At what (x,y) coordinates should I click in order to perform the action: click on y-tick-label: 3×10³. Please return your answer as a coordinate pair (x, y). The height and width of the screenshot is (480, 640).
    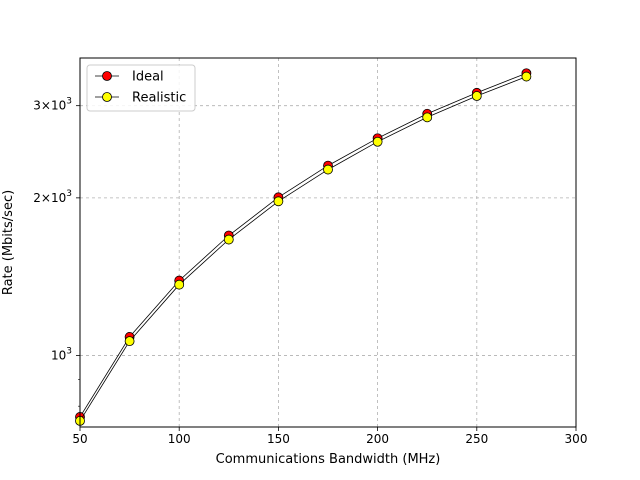
    Looking at the image, I should click on (52, 105).